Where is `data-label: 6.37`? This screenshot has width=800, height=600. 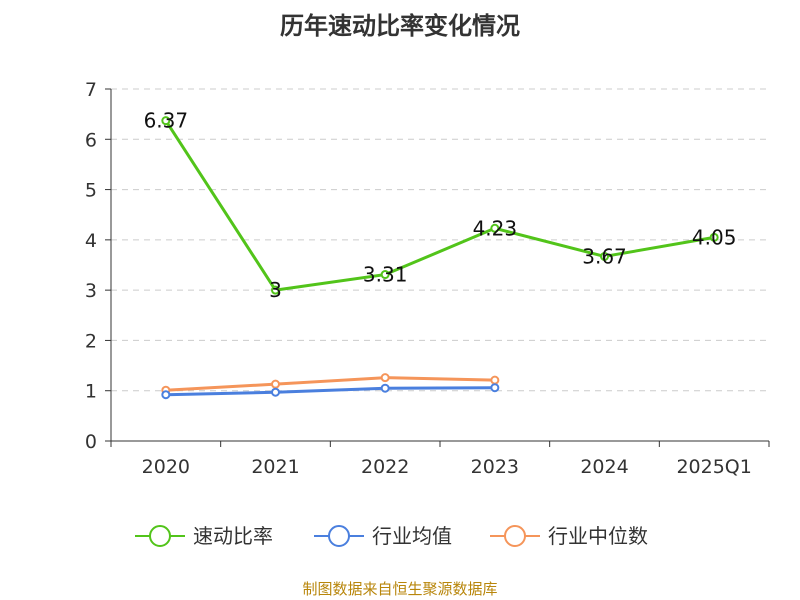 data-label: 6.37 is located at coordinates (166, 121).